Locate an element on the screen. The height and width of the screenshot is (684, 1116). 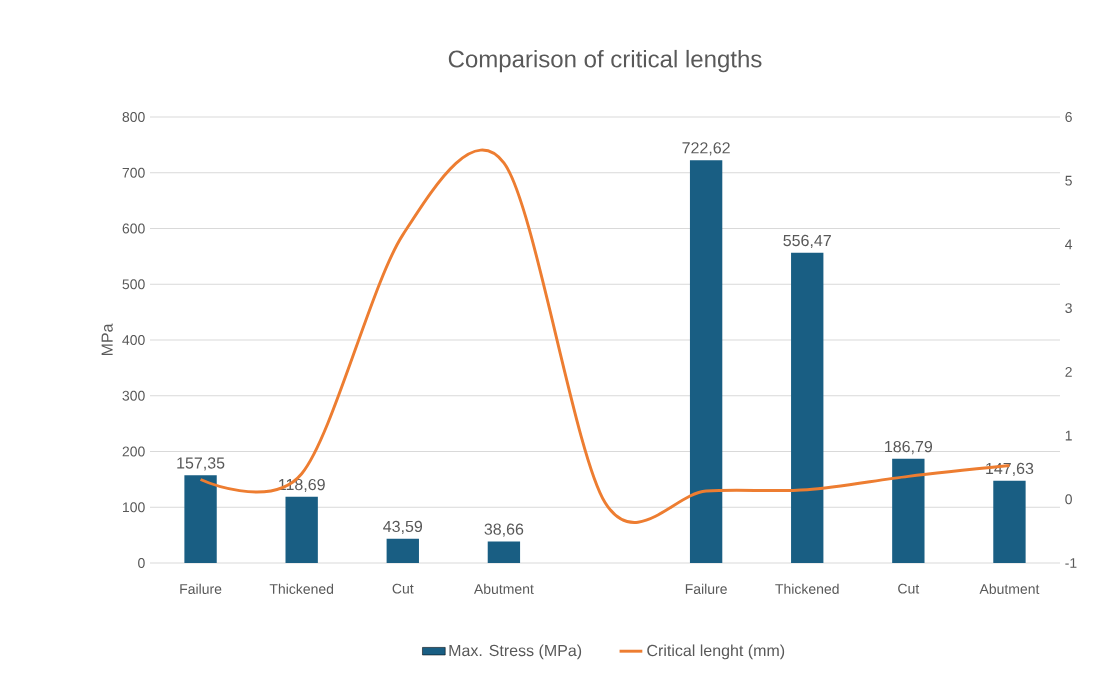
y-tick-label: 300 is located at coordinates (133, 395).